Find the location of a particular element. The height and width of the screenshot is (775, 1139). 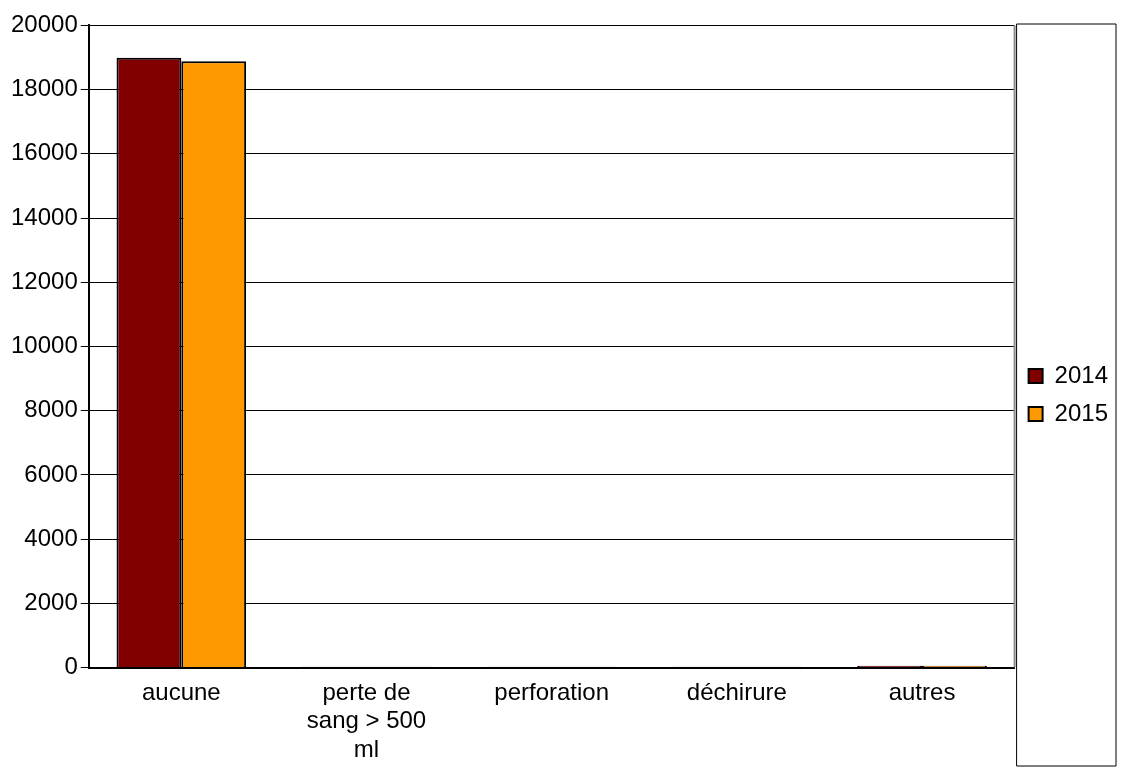

y-tick-label: 6000 is located at coordinates (51, 473).